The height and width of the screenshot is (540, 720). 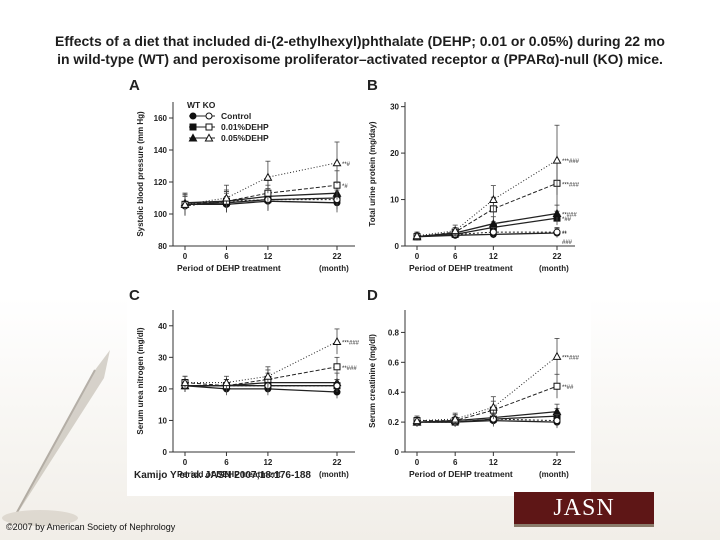 I want to click on panel-a-y-label: Systolic blood pressure (mm Hg), so click(x=140, y=174).